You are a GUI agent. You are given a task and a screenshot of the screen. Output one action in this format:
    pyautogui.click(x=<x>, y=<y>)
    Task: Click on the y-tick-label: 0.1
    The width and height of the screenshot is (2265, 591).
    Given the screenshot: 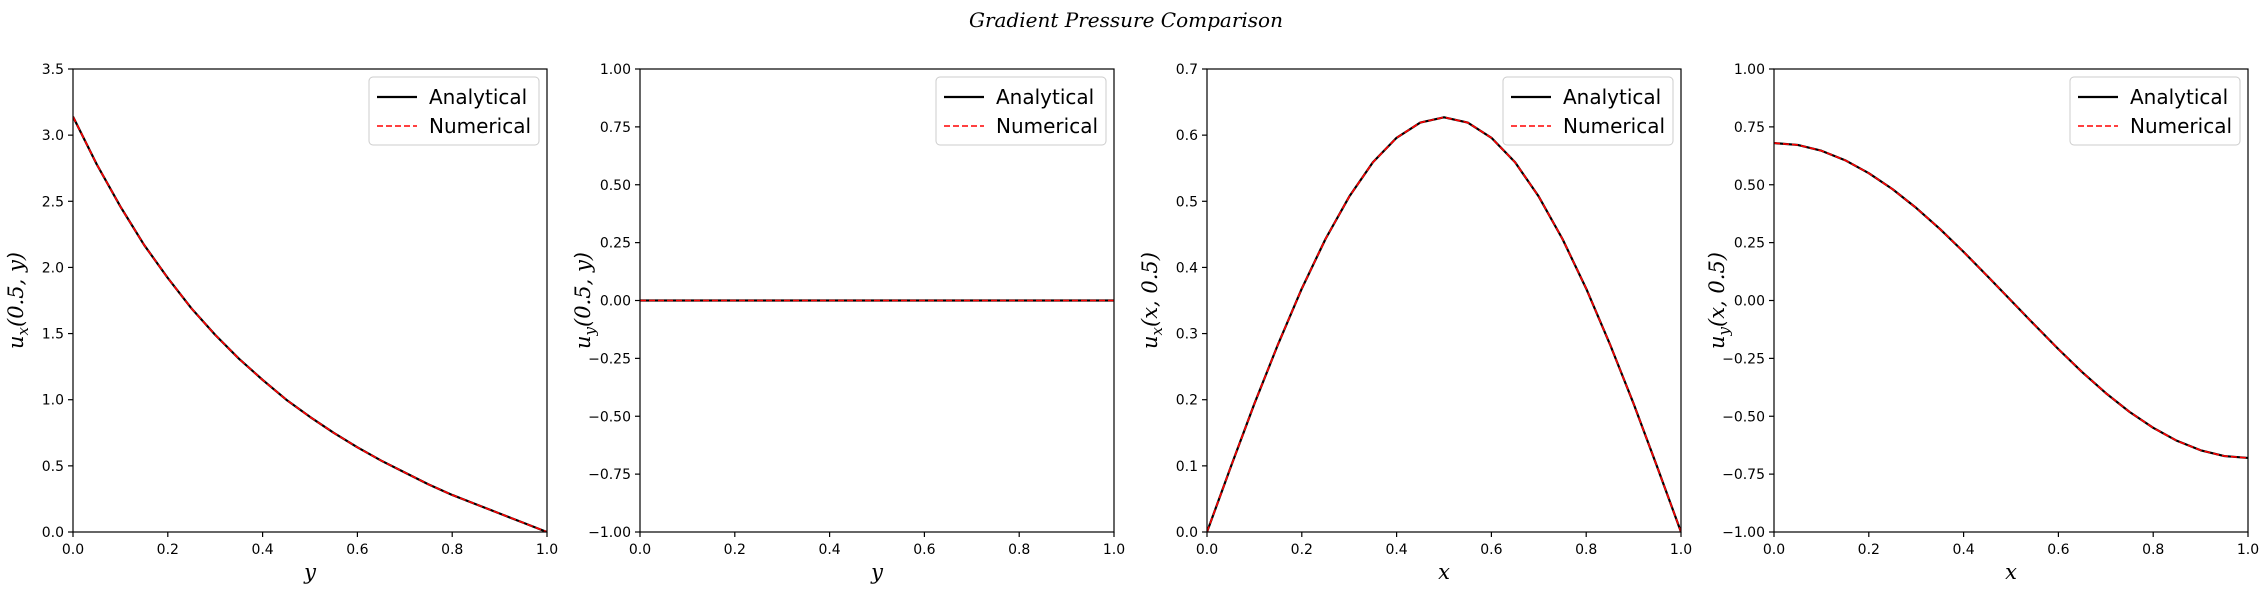 What is the action you would take?
    pyautogui.click(x=1187, y=467)
    